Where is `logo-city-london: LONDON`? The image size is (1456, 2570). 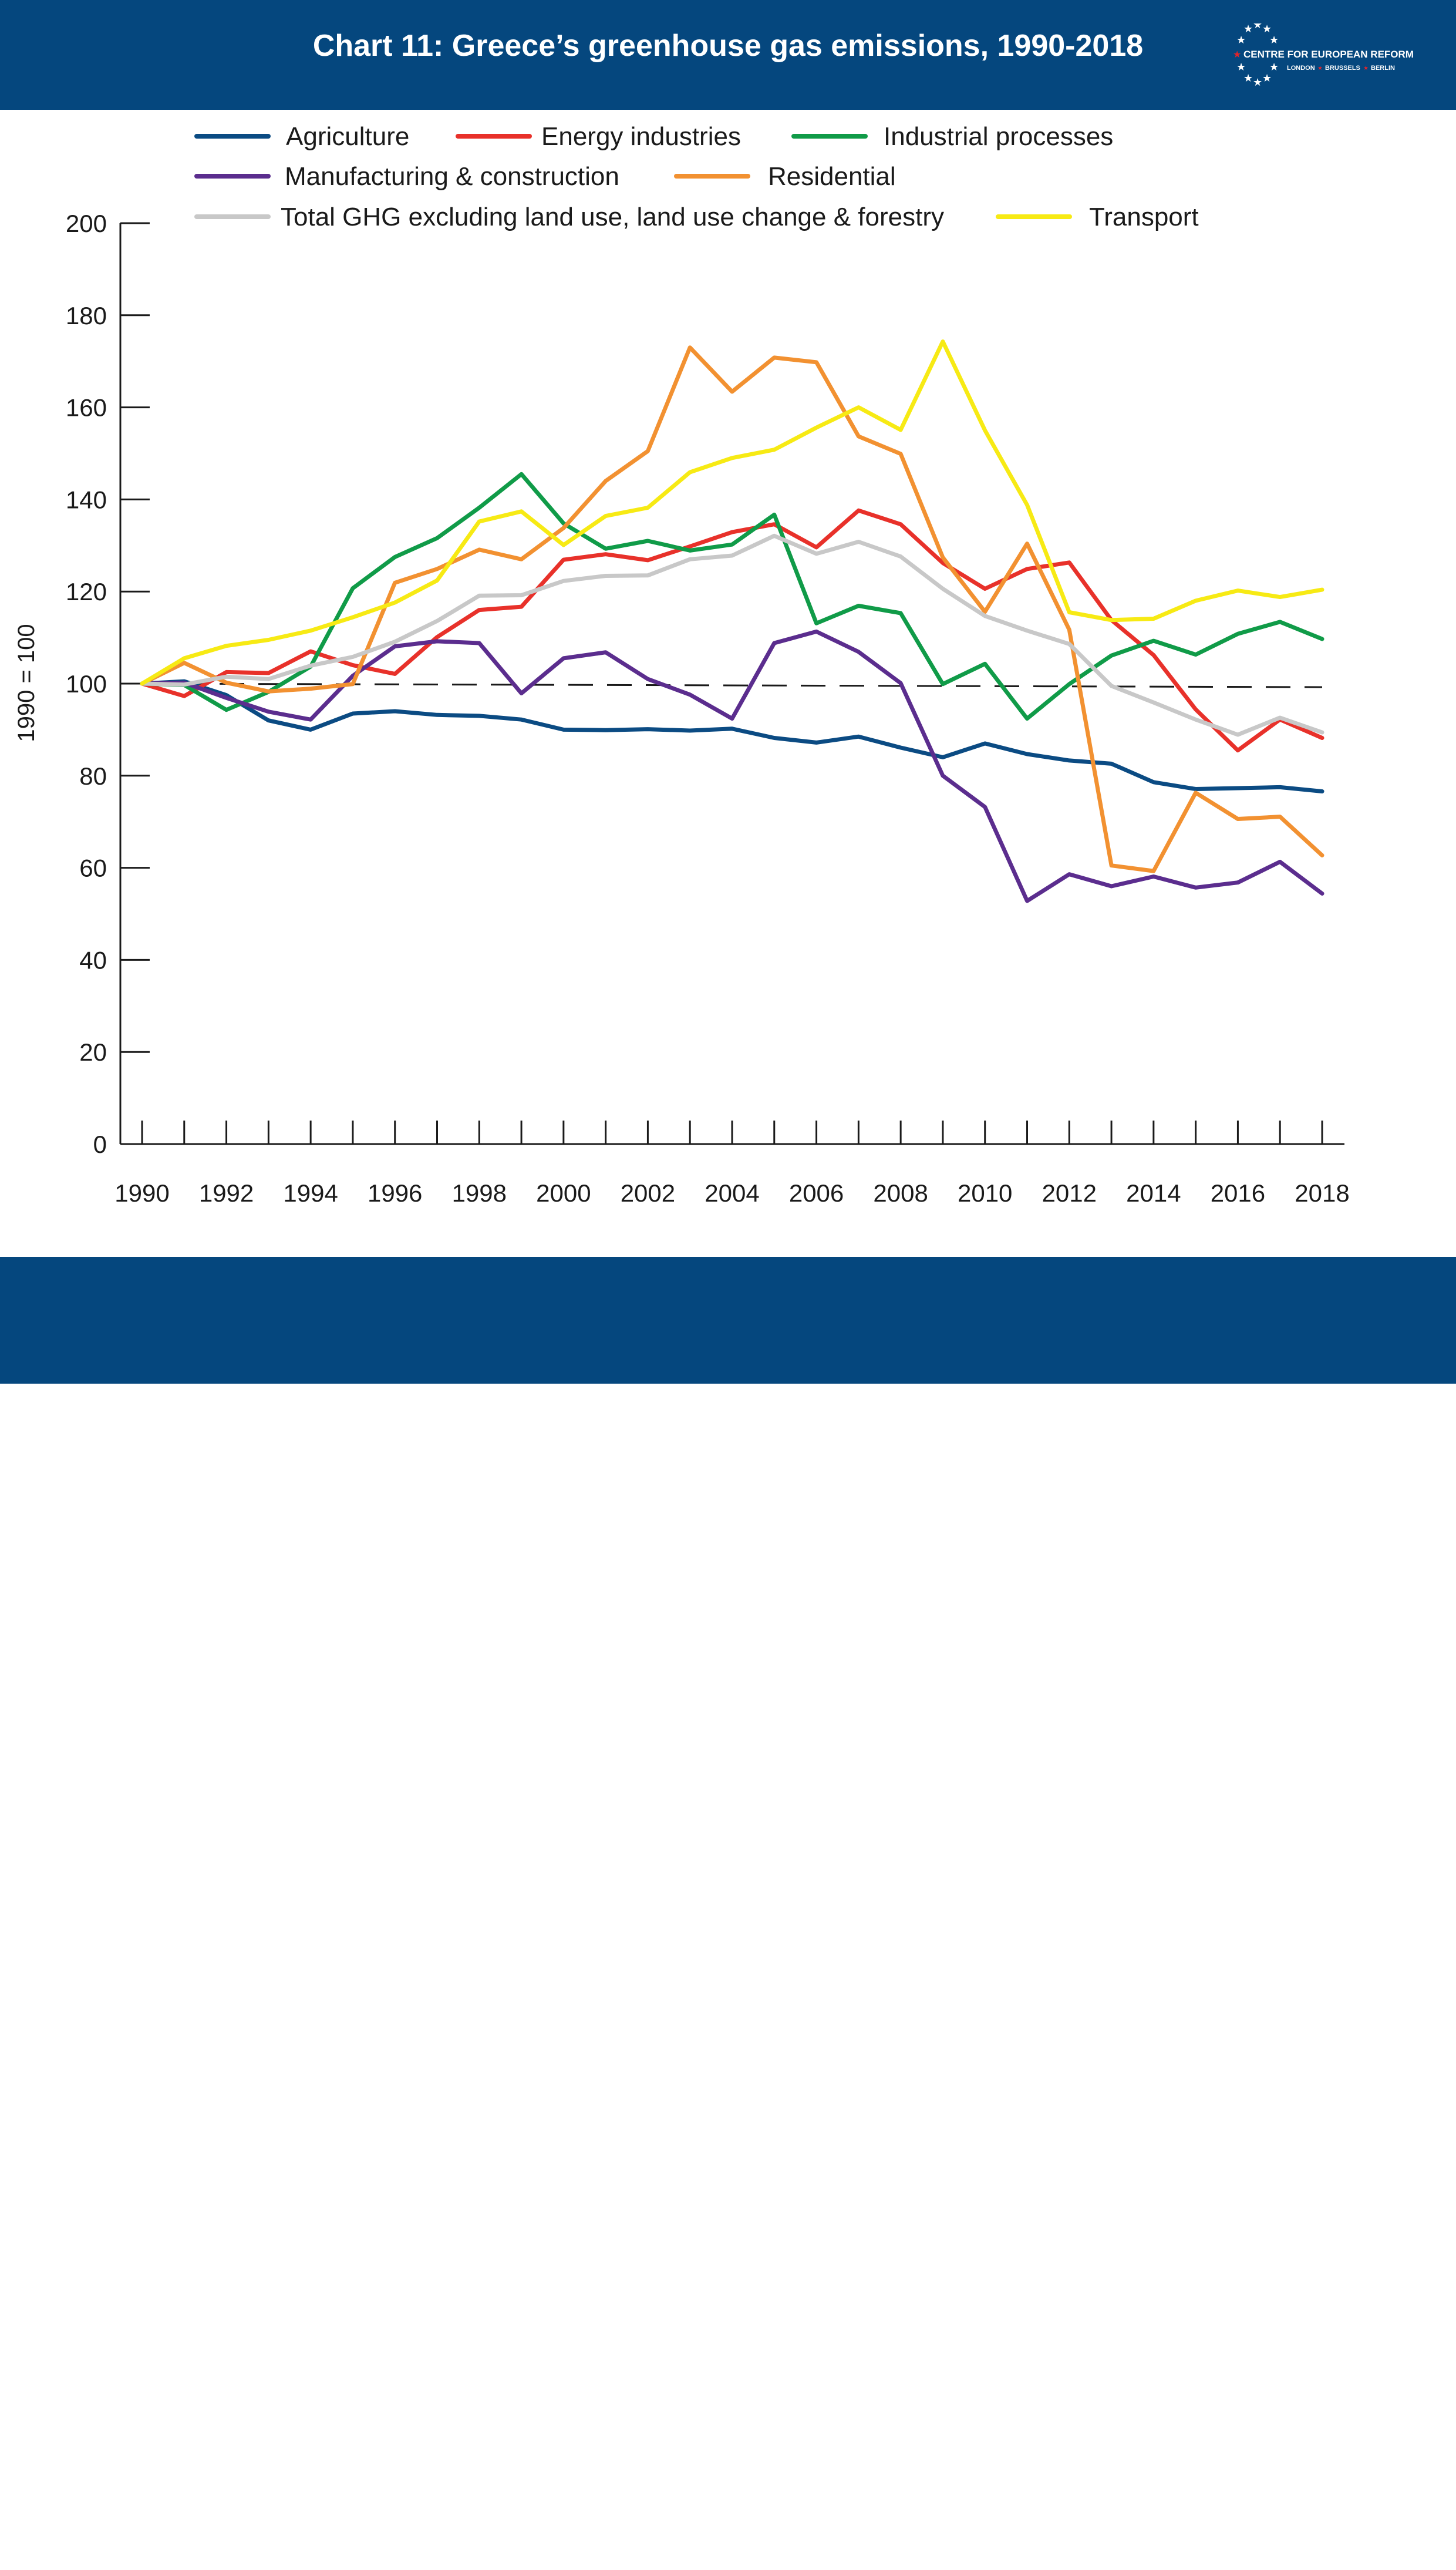
logo-city-london: LONDON is located at coordinates (1301, 68).